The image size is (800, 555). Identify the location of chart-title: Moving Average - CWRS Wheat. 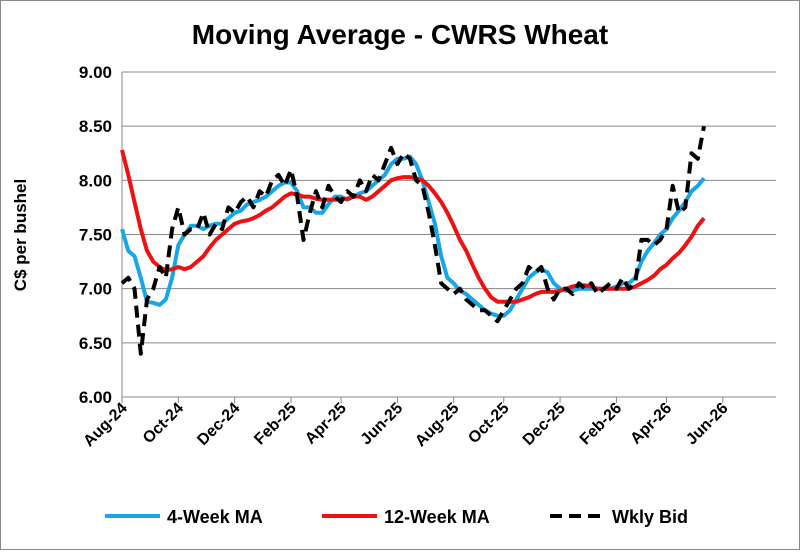
(400, 34).